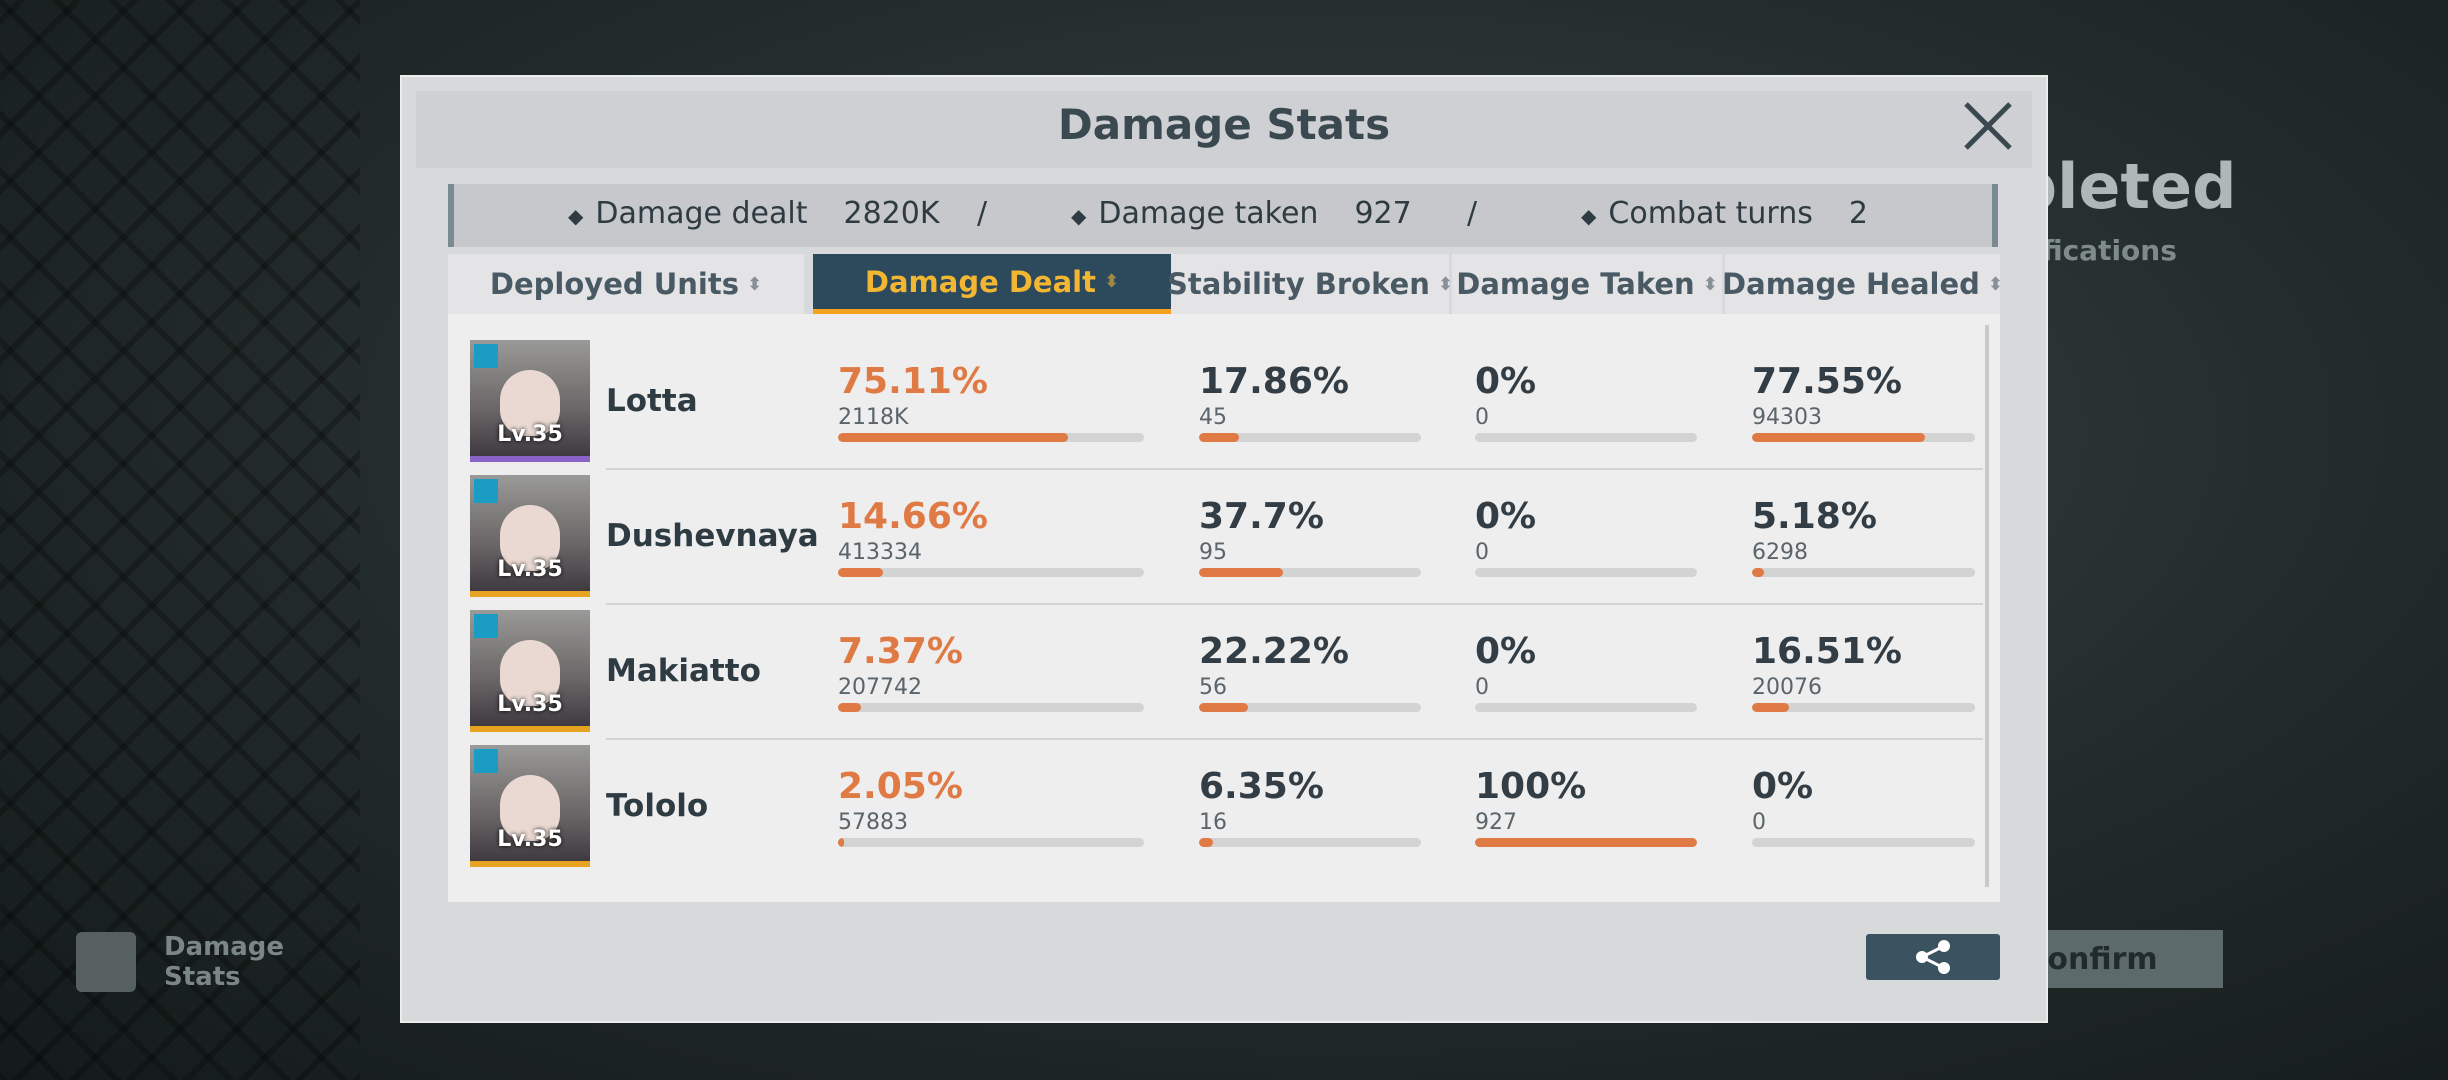 This screenshot has width=2448, height=1080. I want to click on summary-bar, so click(1223, 215).